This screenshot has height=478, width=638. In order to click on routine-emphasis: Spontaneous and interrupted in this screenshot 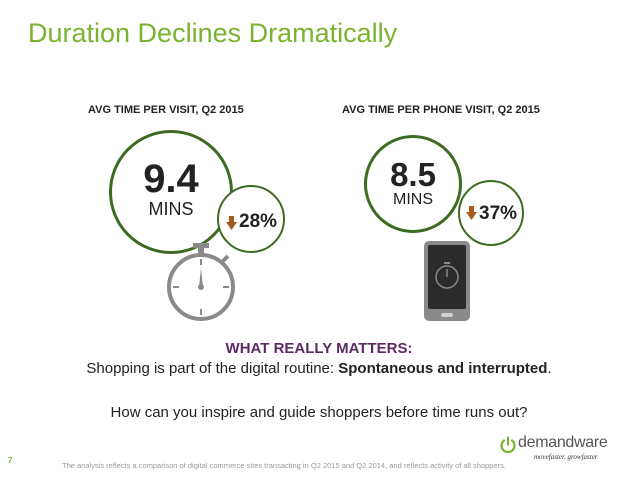, I will do `click(443, 368)`.